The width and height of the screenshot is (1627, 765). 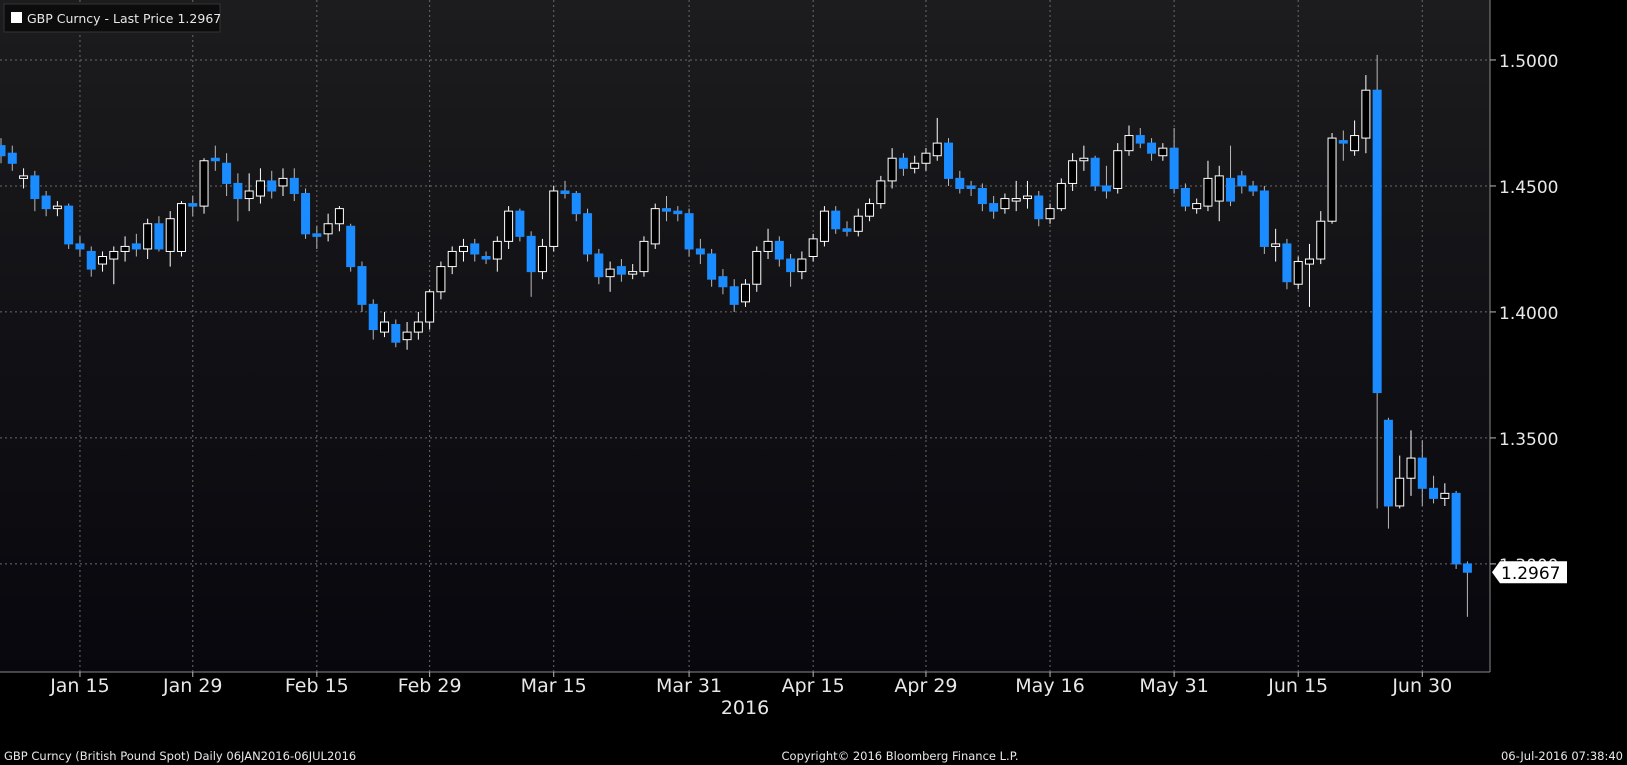 What do you see at coordinates (1528, 440) in the screenshot?
I see `y-tick-label: 1.3500` at bounding box center [1528, 440].